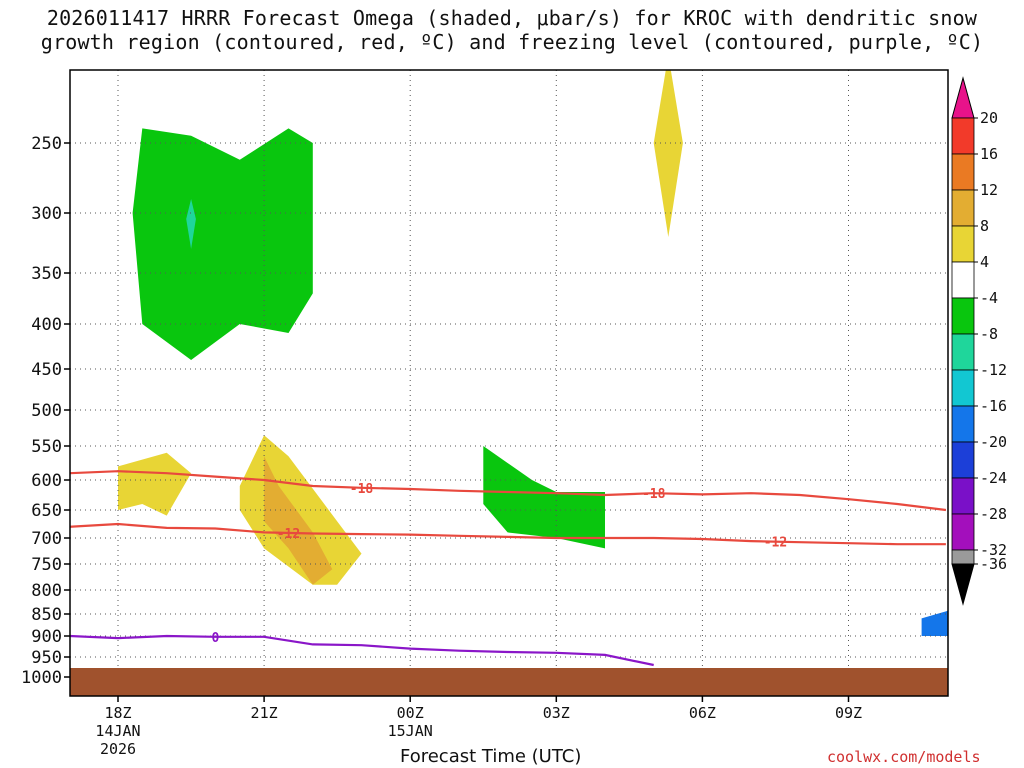  I want to click on colorbar-label--32: -32, so click(993, 550).